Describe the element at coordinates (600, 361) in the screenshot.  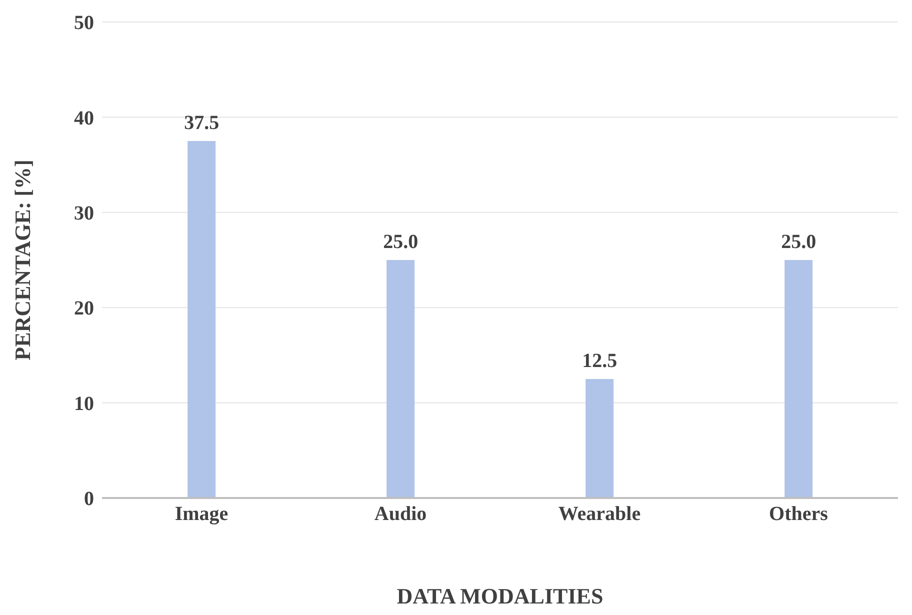
I see `data-label: 12.5` at that location.